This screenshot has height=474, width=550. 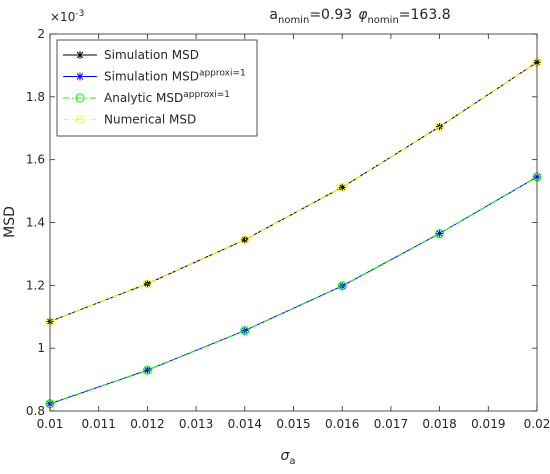 What do you see at coordinates (151, 55) in the screenshot?
I see `legend-label: Simulation MSD` at bounding box center [151, 55].